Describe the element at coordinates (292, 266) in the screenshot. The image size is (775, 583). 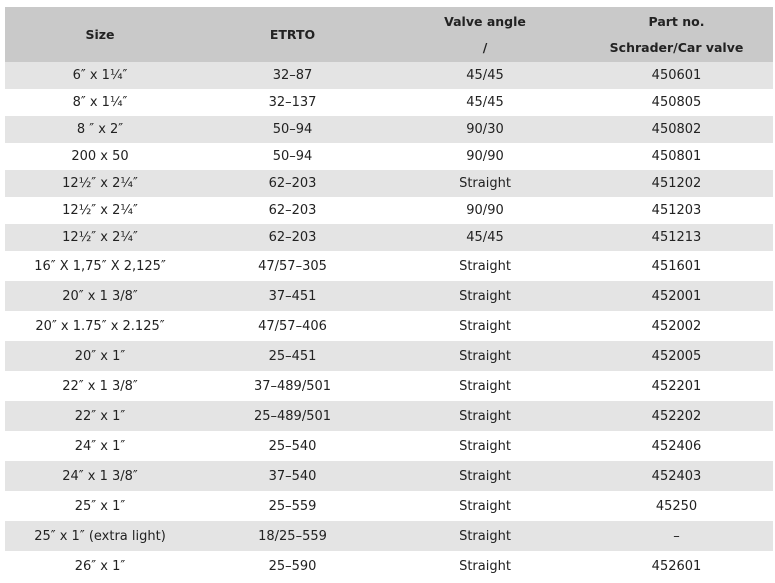
I see `table-cell: 47/57–305` at that location.